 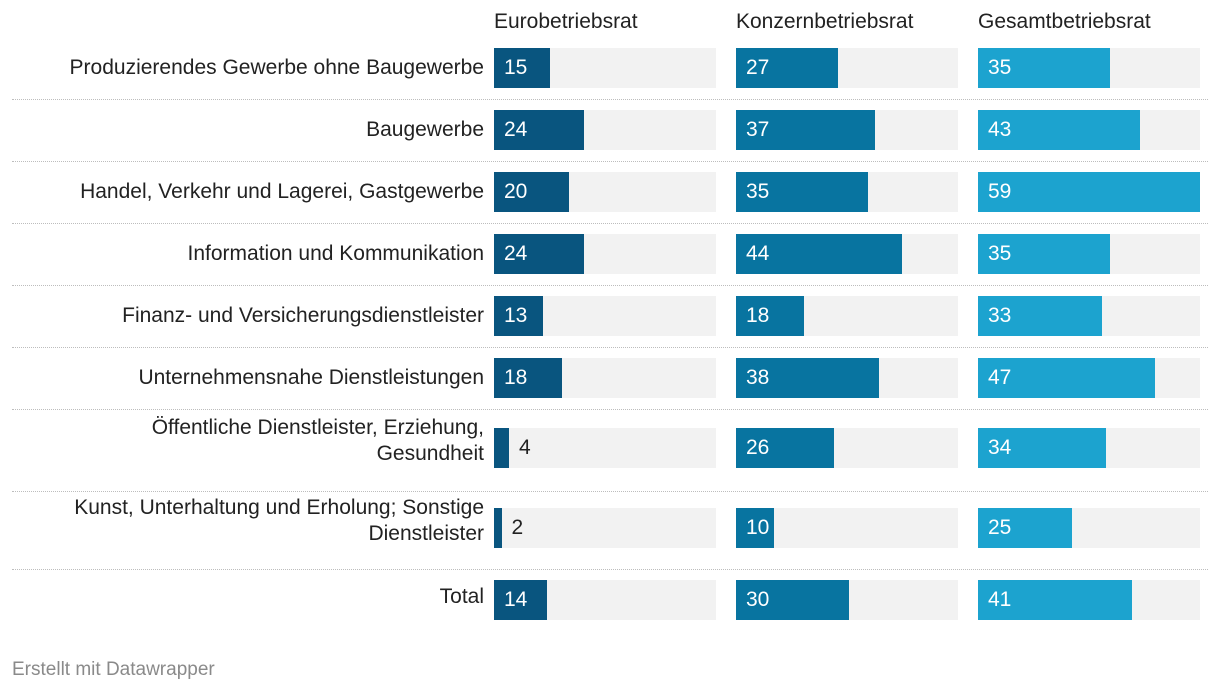 I want to click on data-label: 20, so click(x=516, y=191).